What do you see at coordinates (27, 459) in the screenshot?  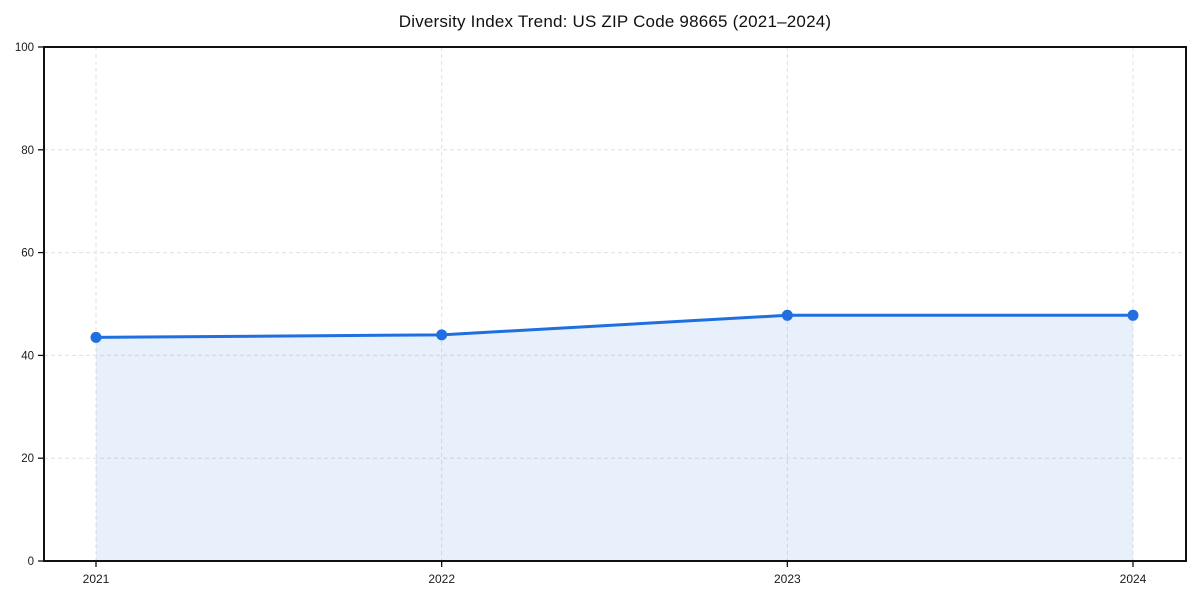 I see `y-tick-label: 20` at bounding box center [27, 459].